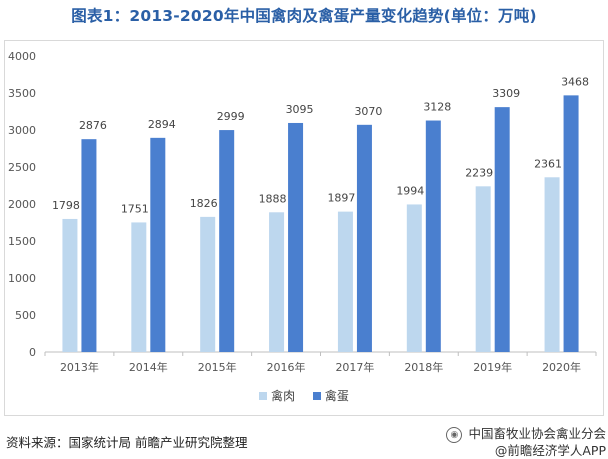 This screenshot has height=459, width=608. Describe the element at coordinates (148, 367) in the screenshot. I see `x-tick-label: 2014年` at that location.